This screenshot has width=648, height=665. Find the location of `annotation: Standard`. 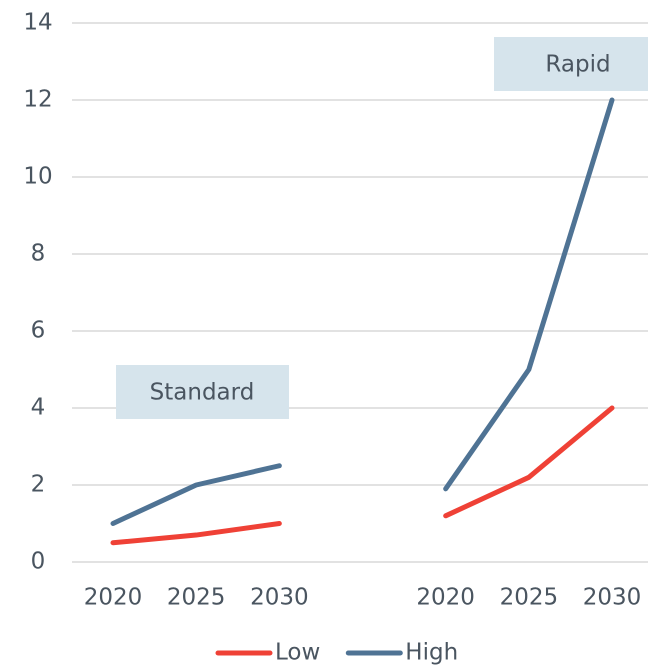

annotation: Standard is located at coordinates (202, 393).